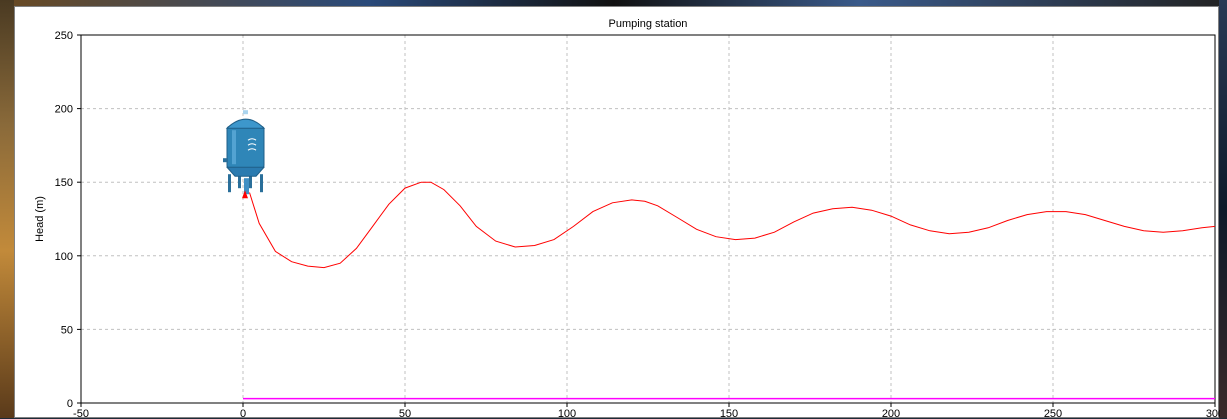 This screenshot has height=419, width=1227. I want to click on y-tick-label: 150, so click(64, 183).